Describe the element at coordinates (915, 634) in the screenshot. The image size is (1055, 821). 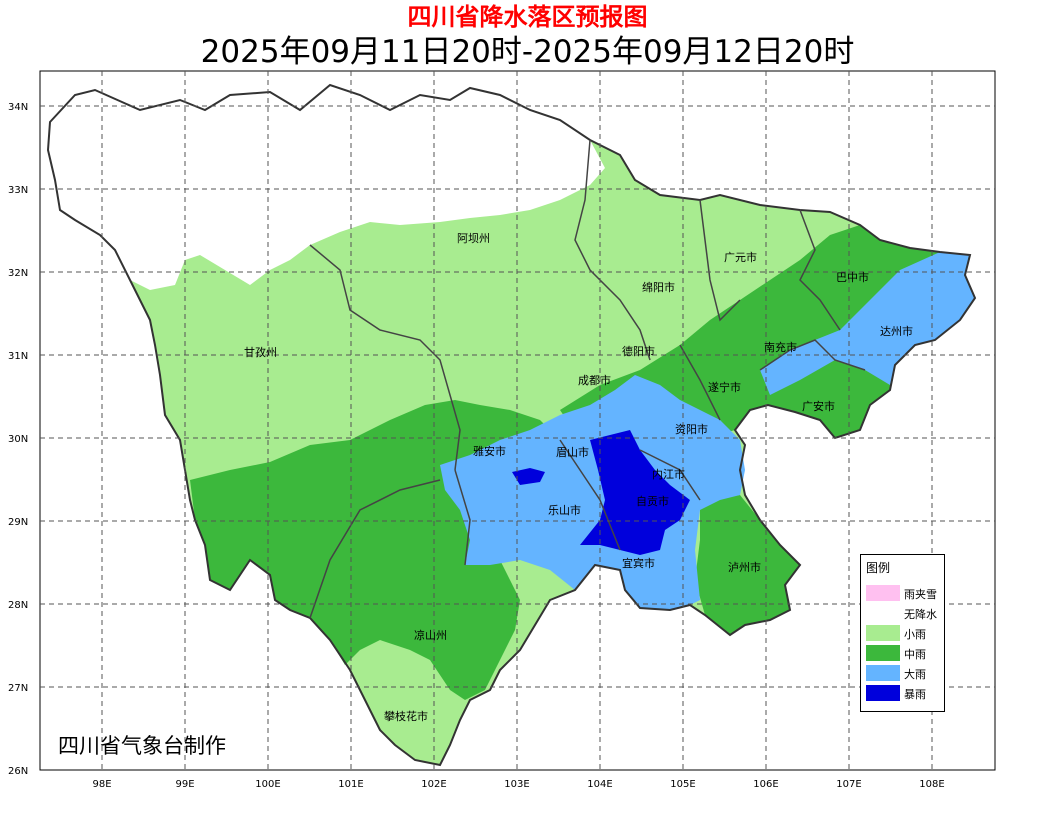
I see `legend-label: 小雨` at that location.